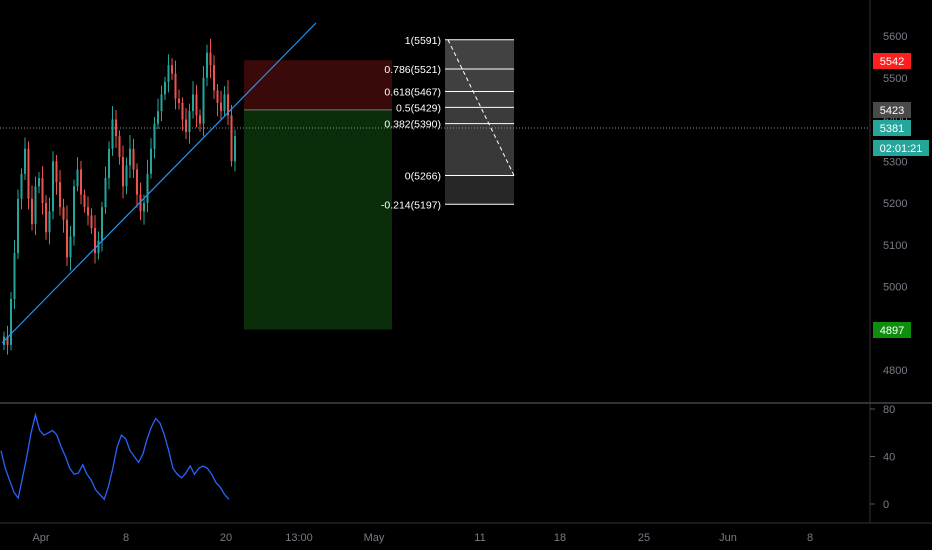  I want to click on price-tick-label: 5000, so click(895, 288).